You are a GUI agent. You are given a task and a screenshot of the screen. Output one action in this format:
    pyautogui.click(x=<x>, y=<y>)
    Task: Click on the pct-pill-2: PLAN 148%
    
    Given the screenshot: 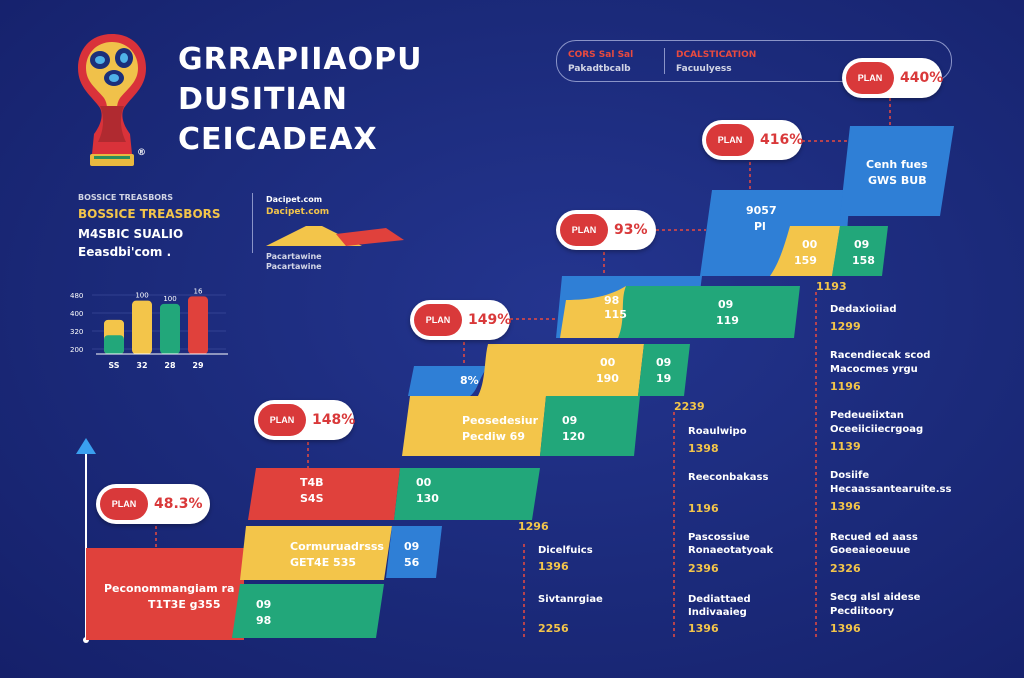 What is the action you would take?
    pyautogui.click(x=305, y=420)
    